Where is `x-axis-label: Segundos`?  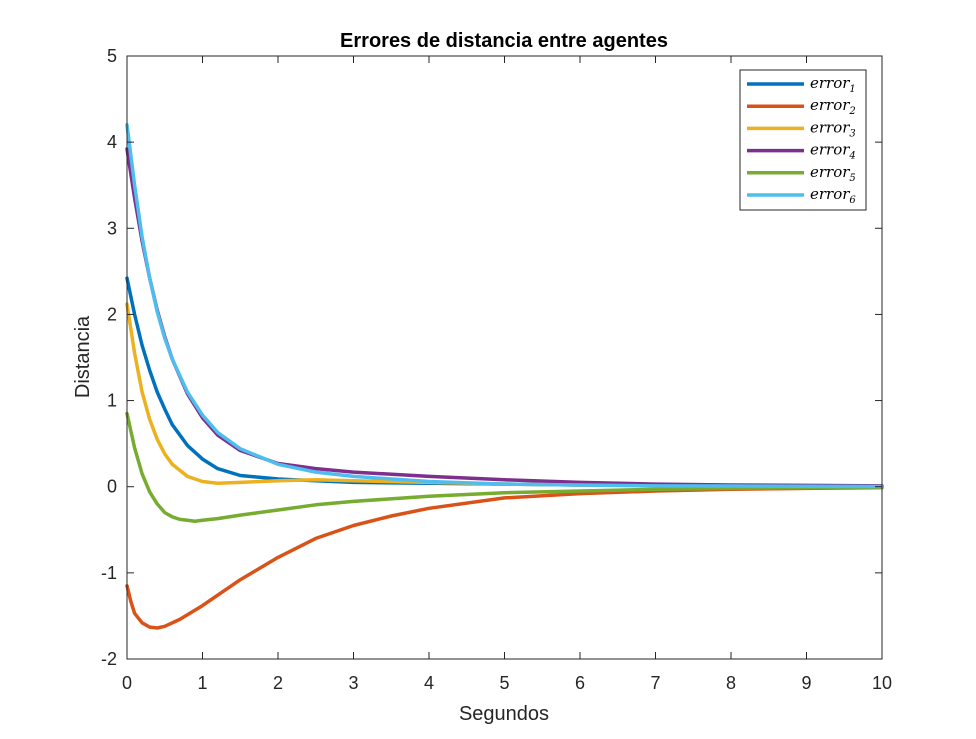 x-axis-label: Segundos is located at coordinates (504, 714).